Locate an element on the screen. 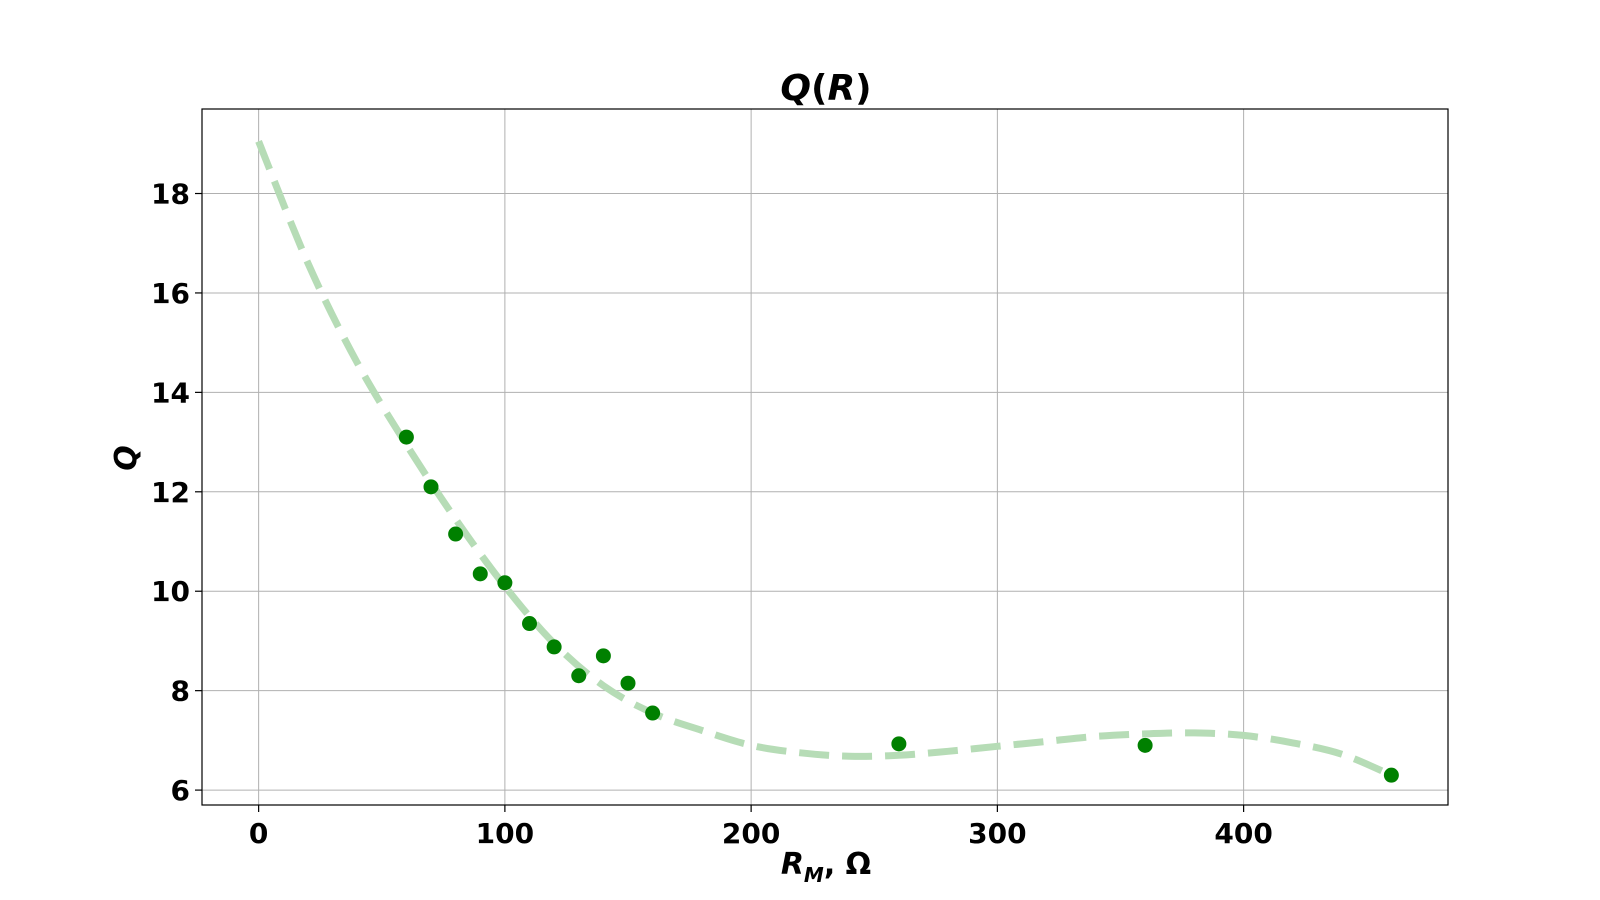  x-axis-label-main: R is located at coordinates (792, 864).